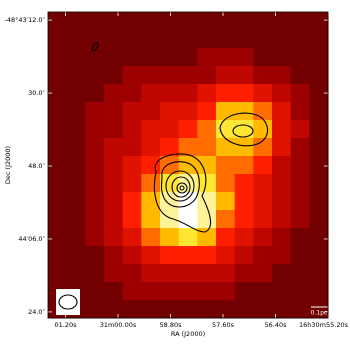 The image size is (350, 350). I want to click on y-tick-label: 48.0″, so click(36, 166).